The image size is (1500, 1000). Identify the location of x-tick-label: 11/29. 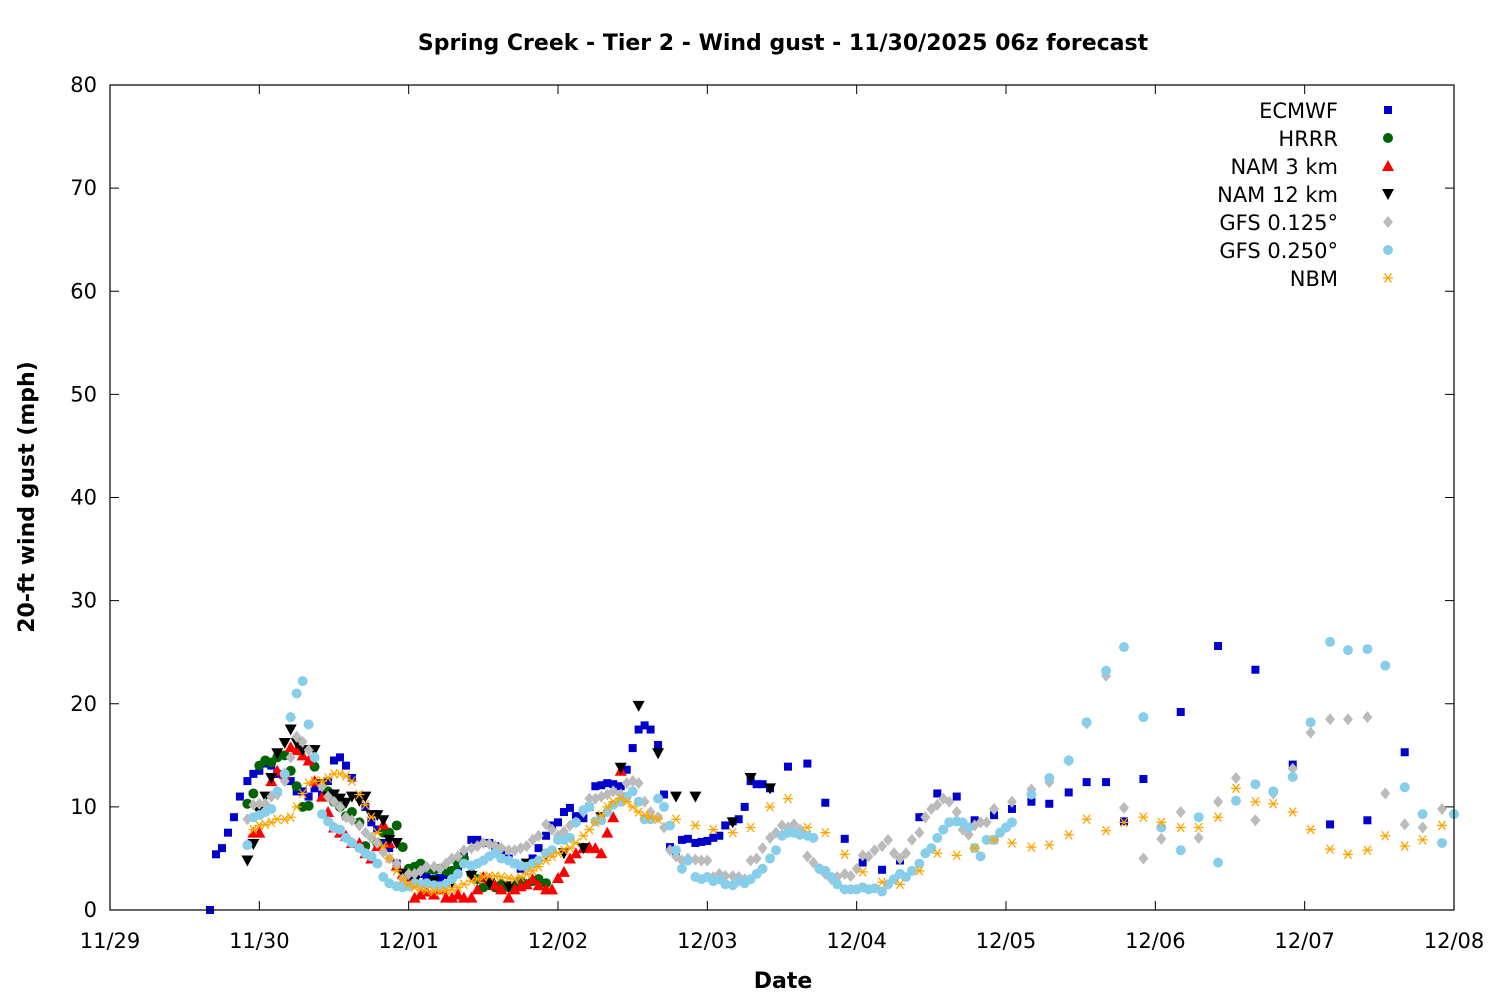
(110, 941).